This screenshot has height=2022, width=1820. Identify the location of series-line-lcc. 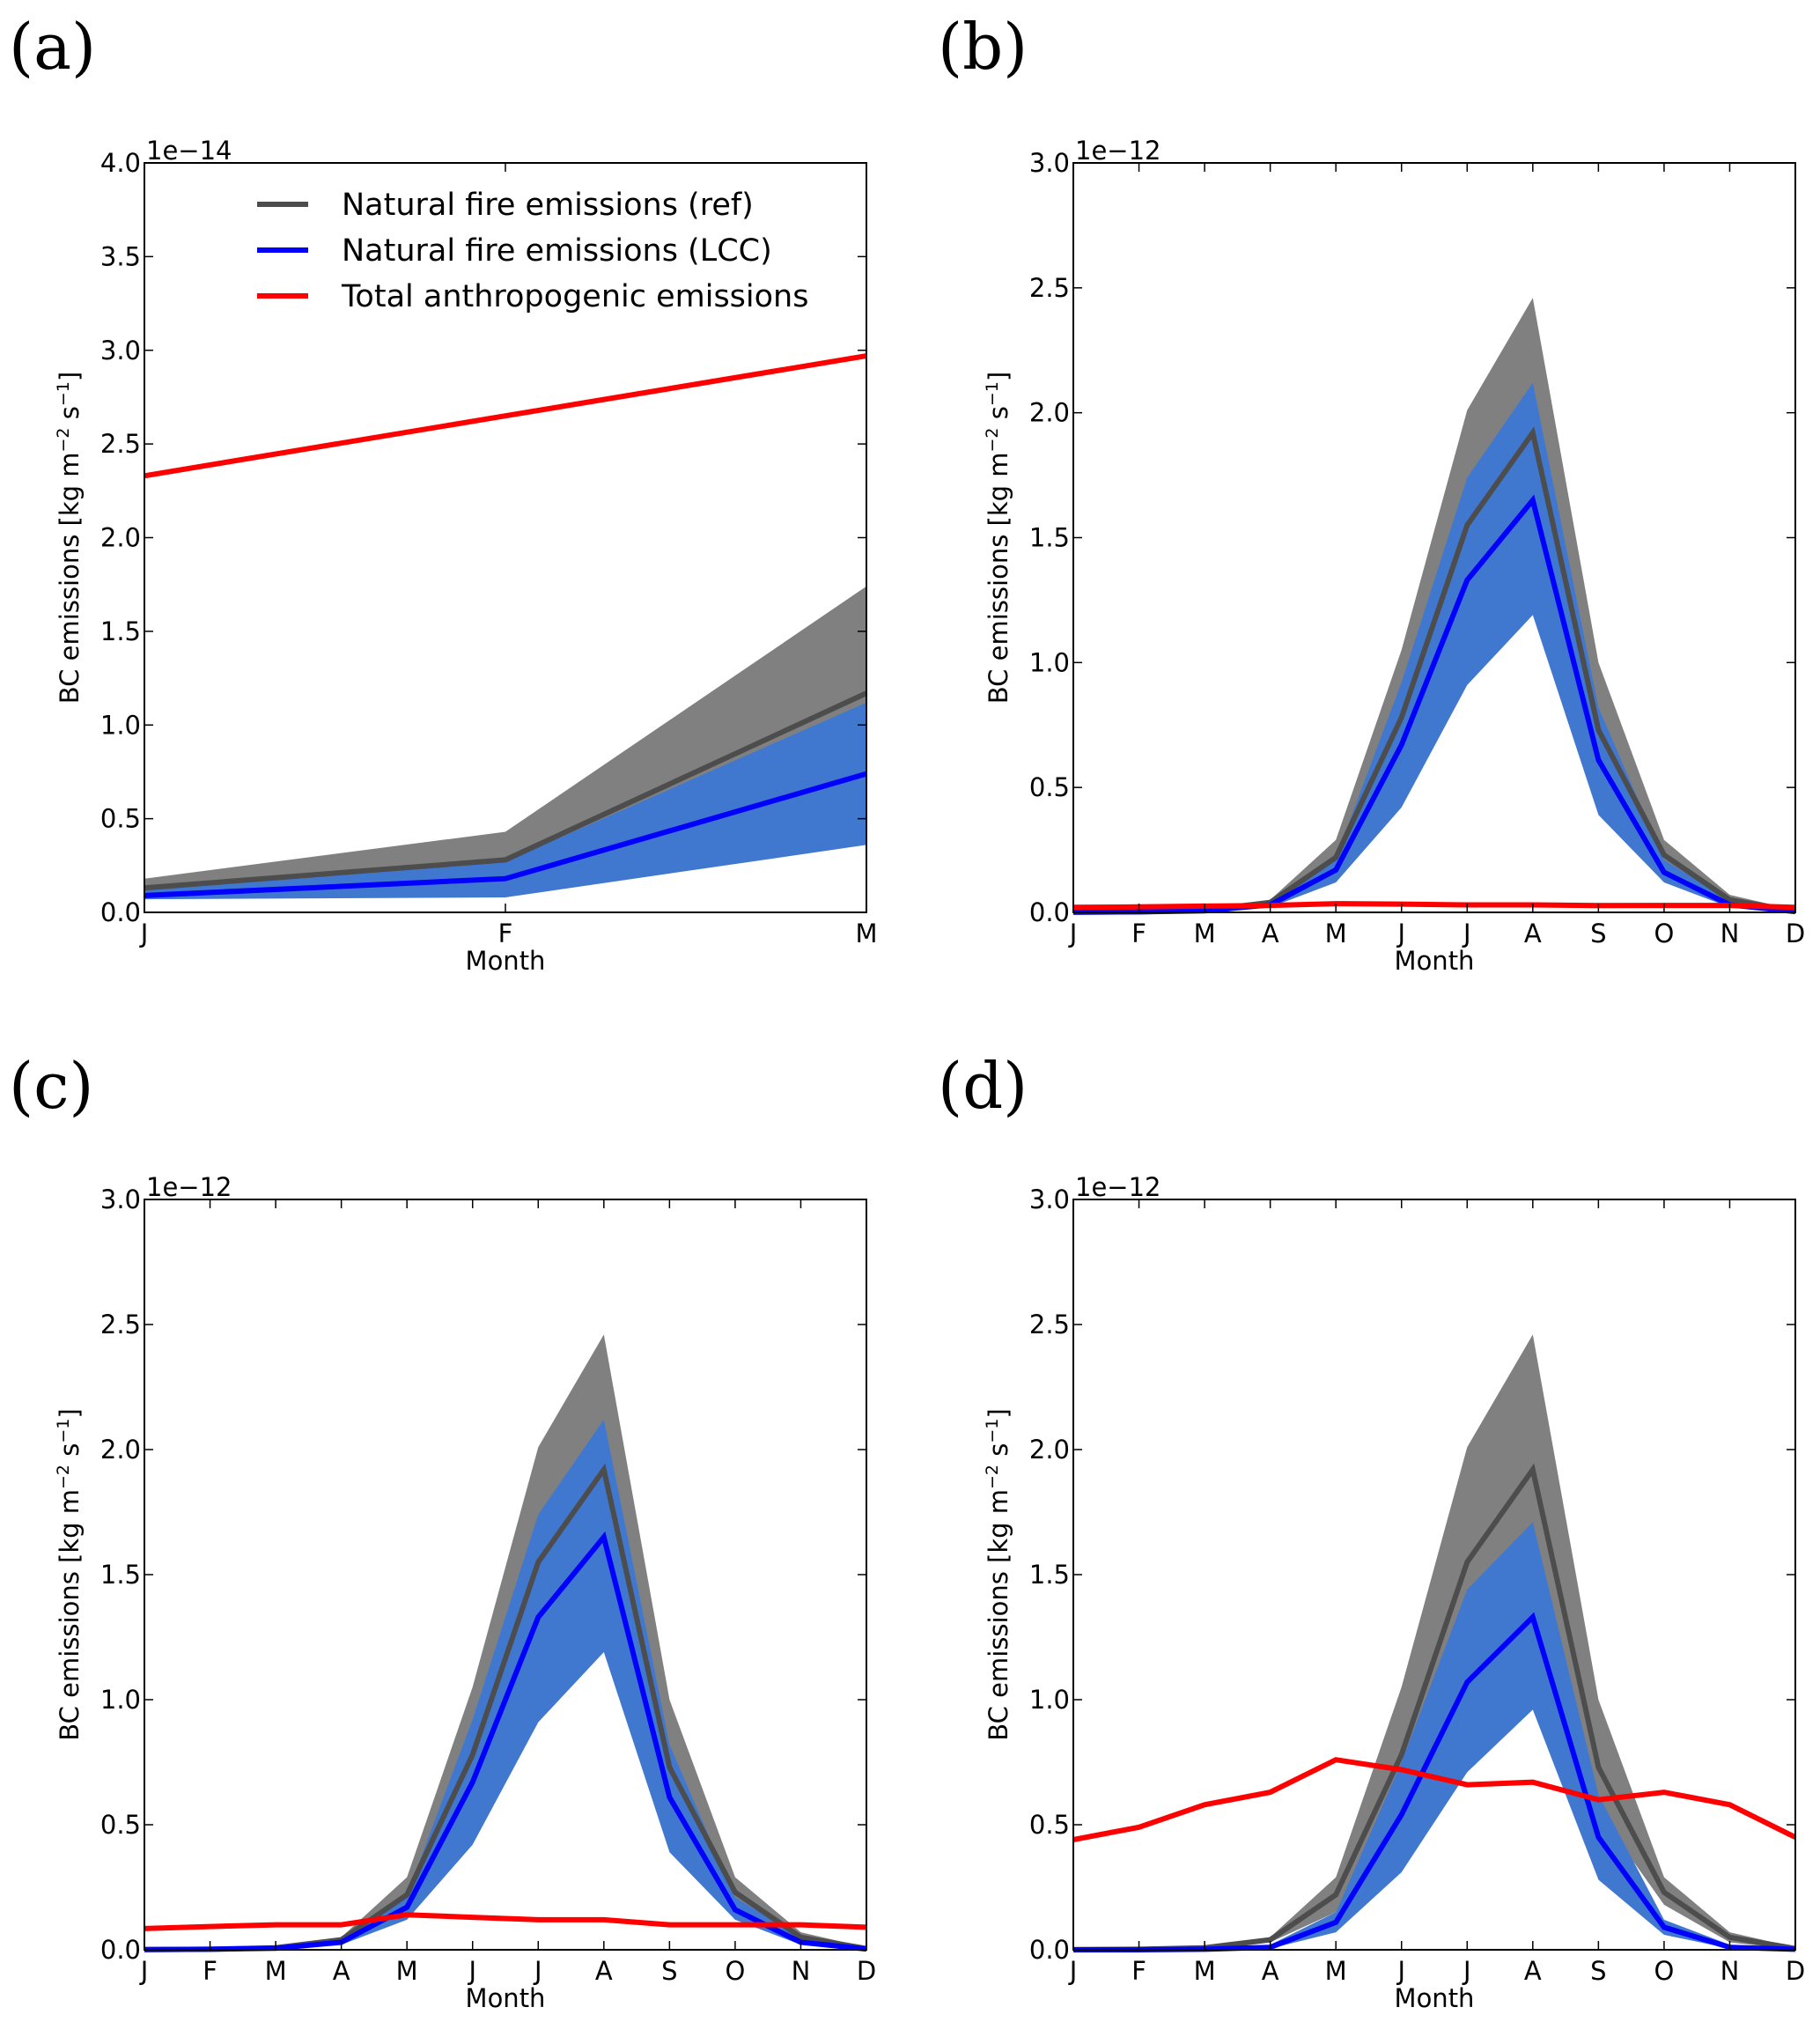
(505, 835).